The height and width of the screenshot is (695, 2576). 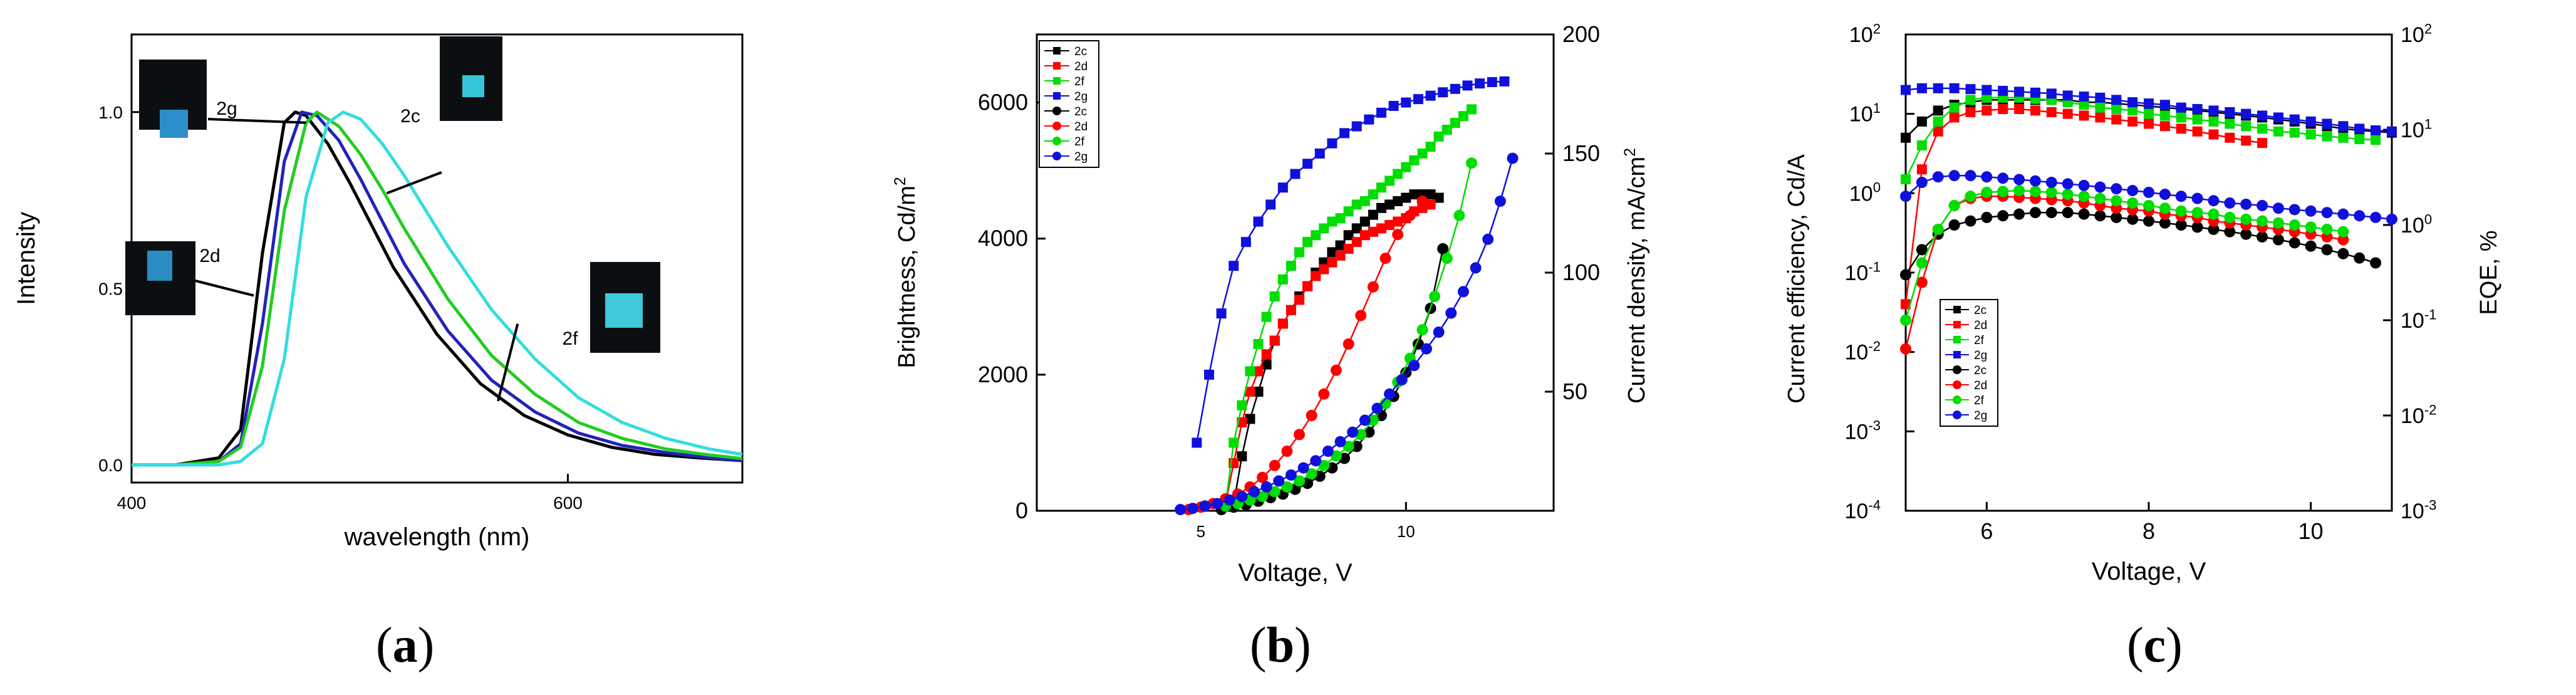 What do you see at coordinates (227, 108) in the screenshot?
I see `annotation-label-2g: 2g` at bounding box center [227, 108].